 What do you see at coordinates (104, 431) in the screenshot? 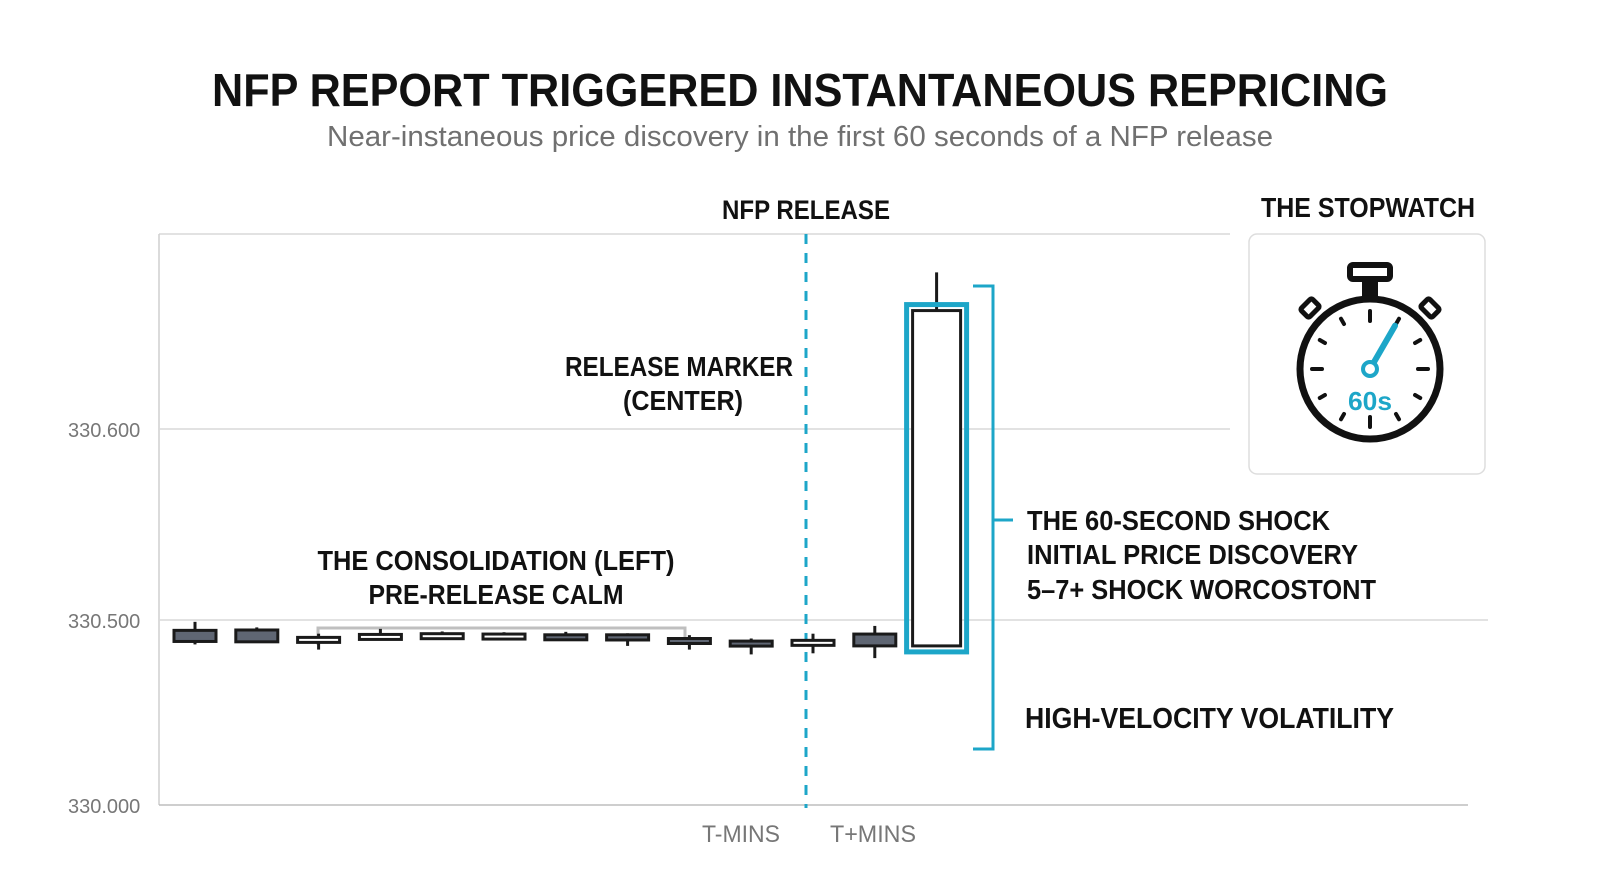
I see `y-tick-label: 330.600` at bounding box center [104, 431].